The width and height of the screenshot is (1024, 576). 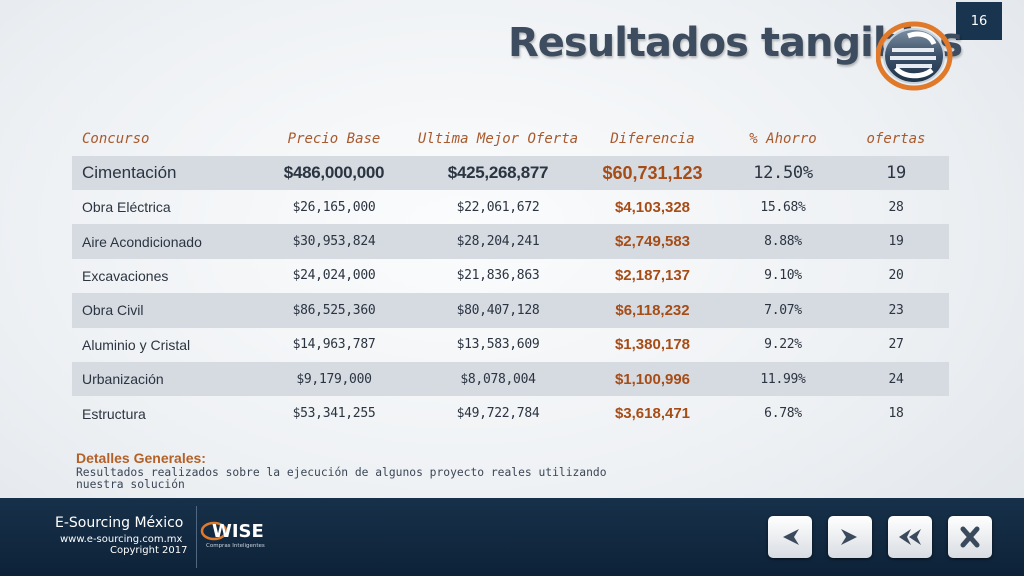 I want to click on precio-base-cell: $30,953,824, so click(x=334, y=241).